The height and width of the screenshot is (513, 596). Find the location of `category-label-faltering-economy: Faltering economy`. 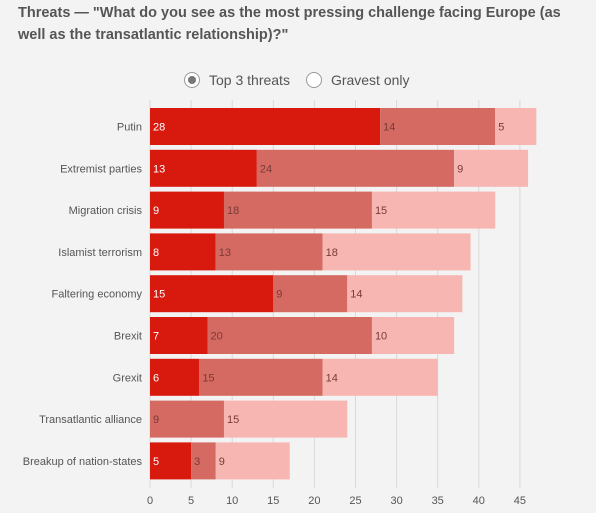

category-label-faltering-economy: Faltering economy is located at coordinates (97, 295).